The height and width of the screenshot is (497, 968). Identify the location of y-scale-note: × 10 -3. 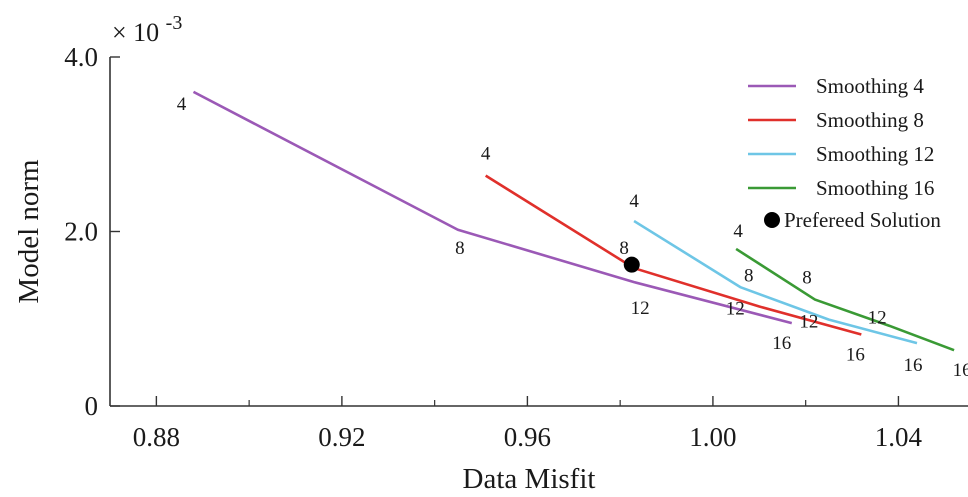
(147, 29).